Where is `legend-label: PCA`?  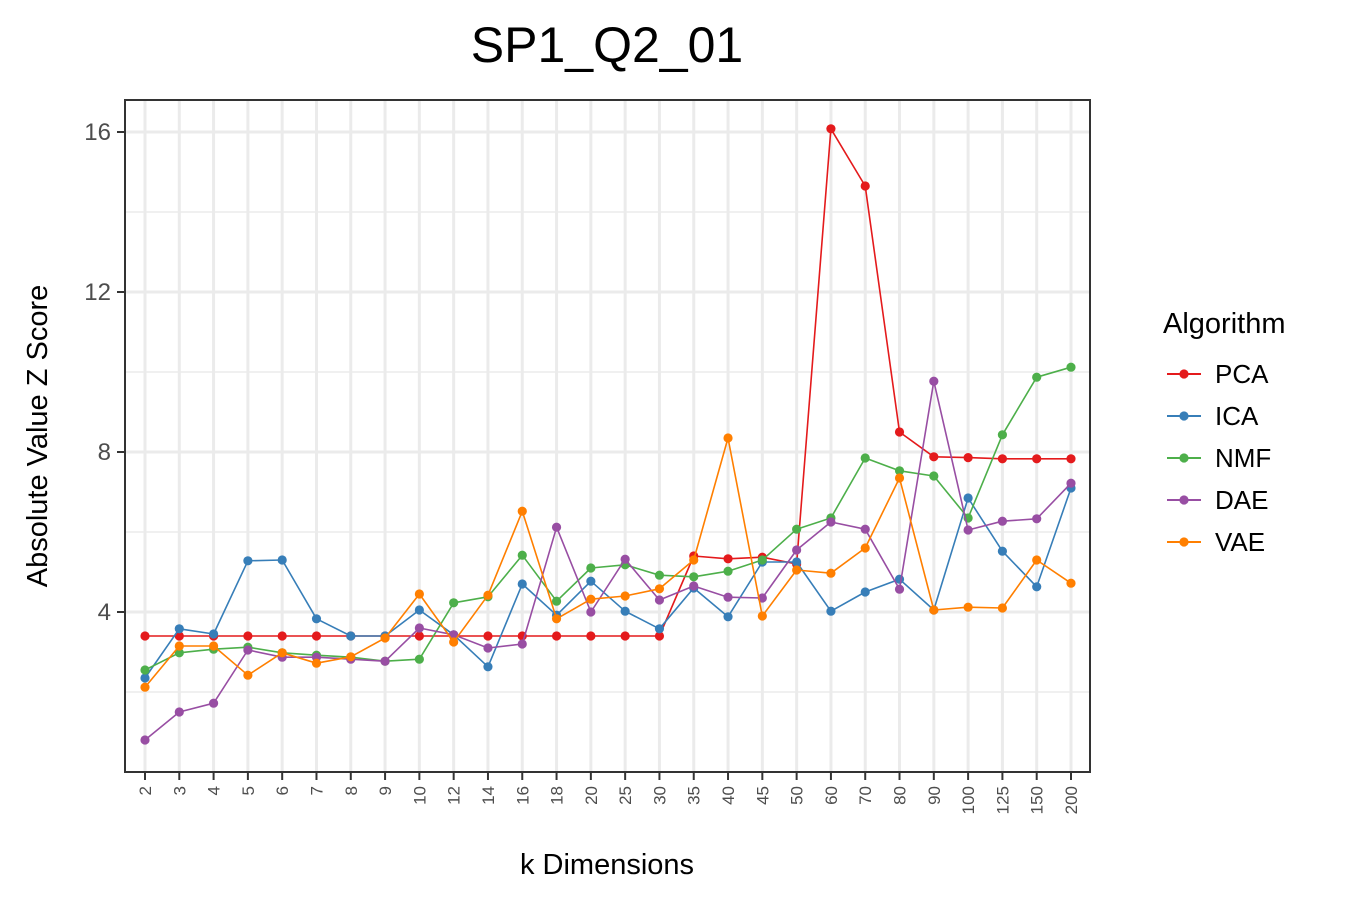
legend-label: PCA is located at coordinates (1242, 374).